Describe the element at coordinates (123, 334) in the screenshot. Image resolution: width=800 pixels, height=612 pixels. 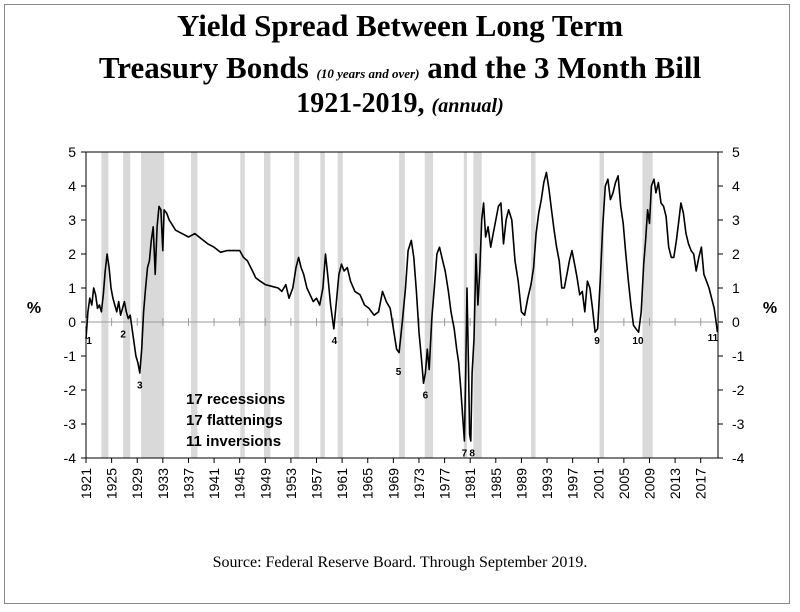
I see `inversion-marker-label: 2` at that location.